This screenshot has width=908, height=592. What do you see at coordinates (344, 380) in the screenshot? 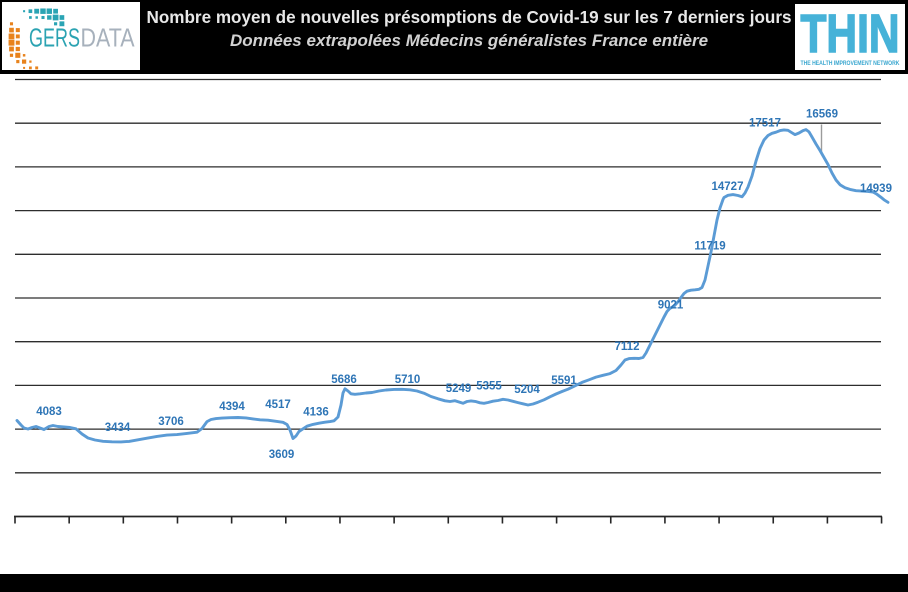
I see `svg-text: 5686` at bounding box center [344, 380].